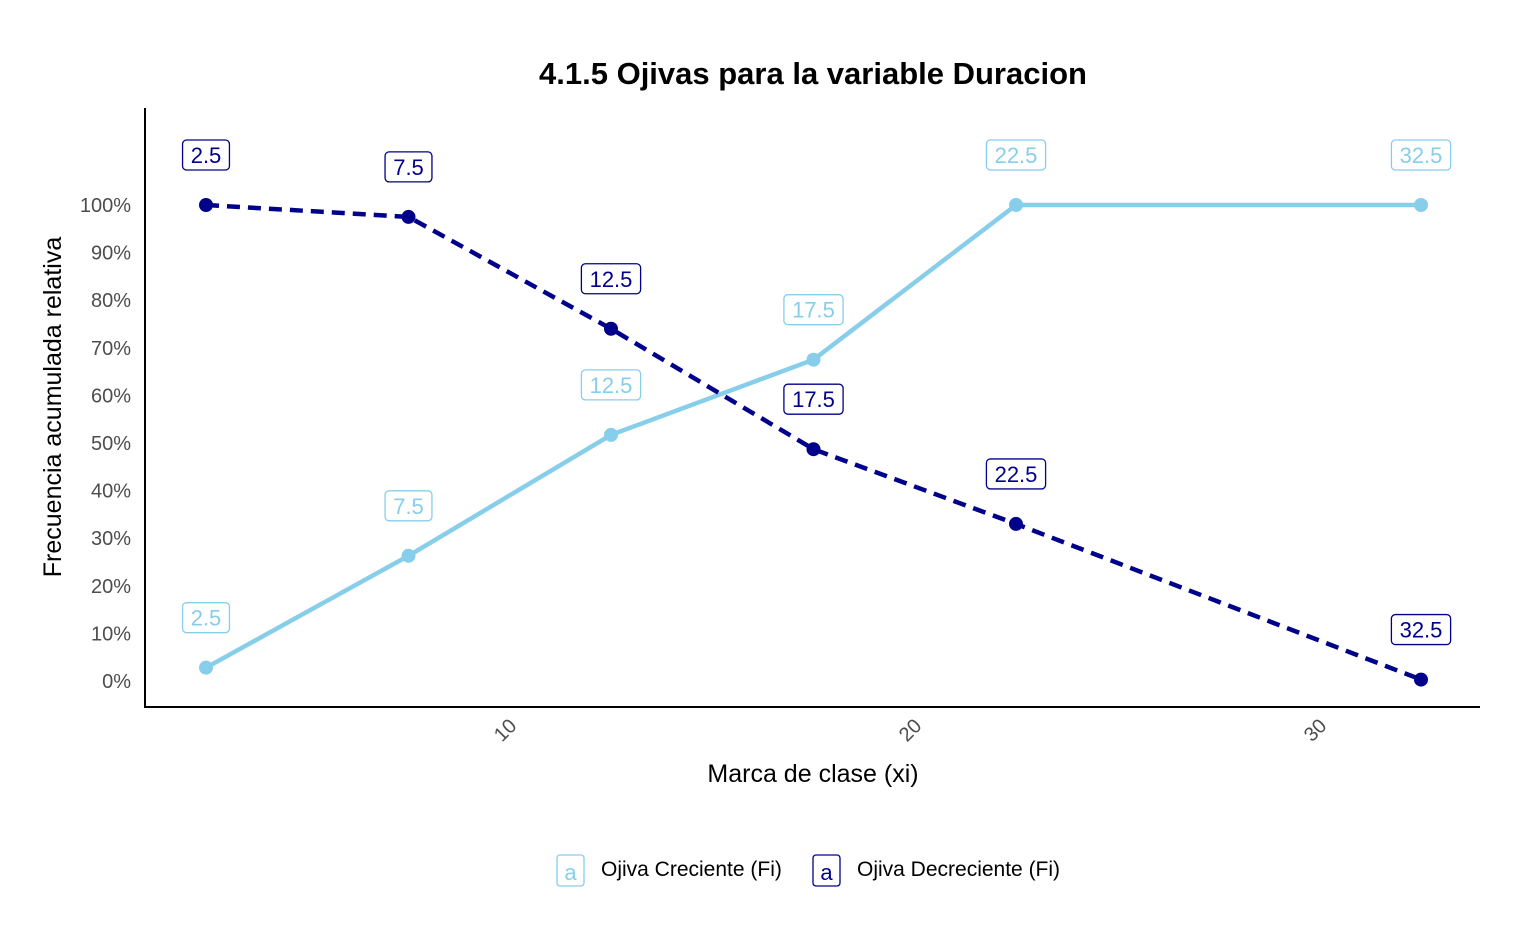 This screenshot has height=939, width=1522. What do you see at coordinates (812, 774) in the screenshot?
I see `x-axis-title: Marca de clase (xi)` at bounding box center [812, 774].